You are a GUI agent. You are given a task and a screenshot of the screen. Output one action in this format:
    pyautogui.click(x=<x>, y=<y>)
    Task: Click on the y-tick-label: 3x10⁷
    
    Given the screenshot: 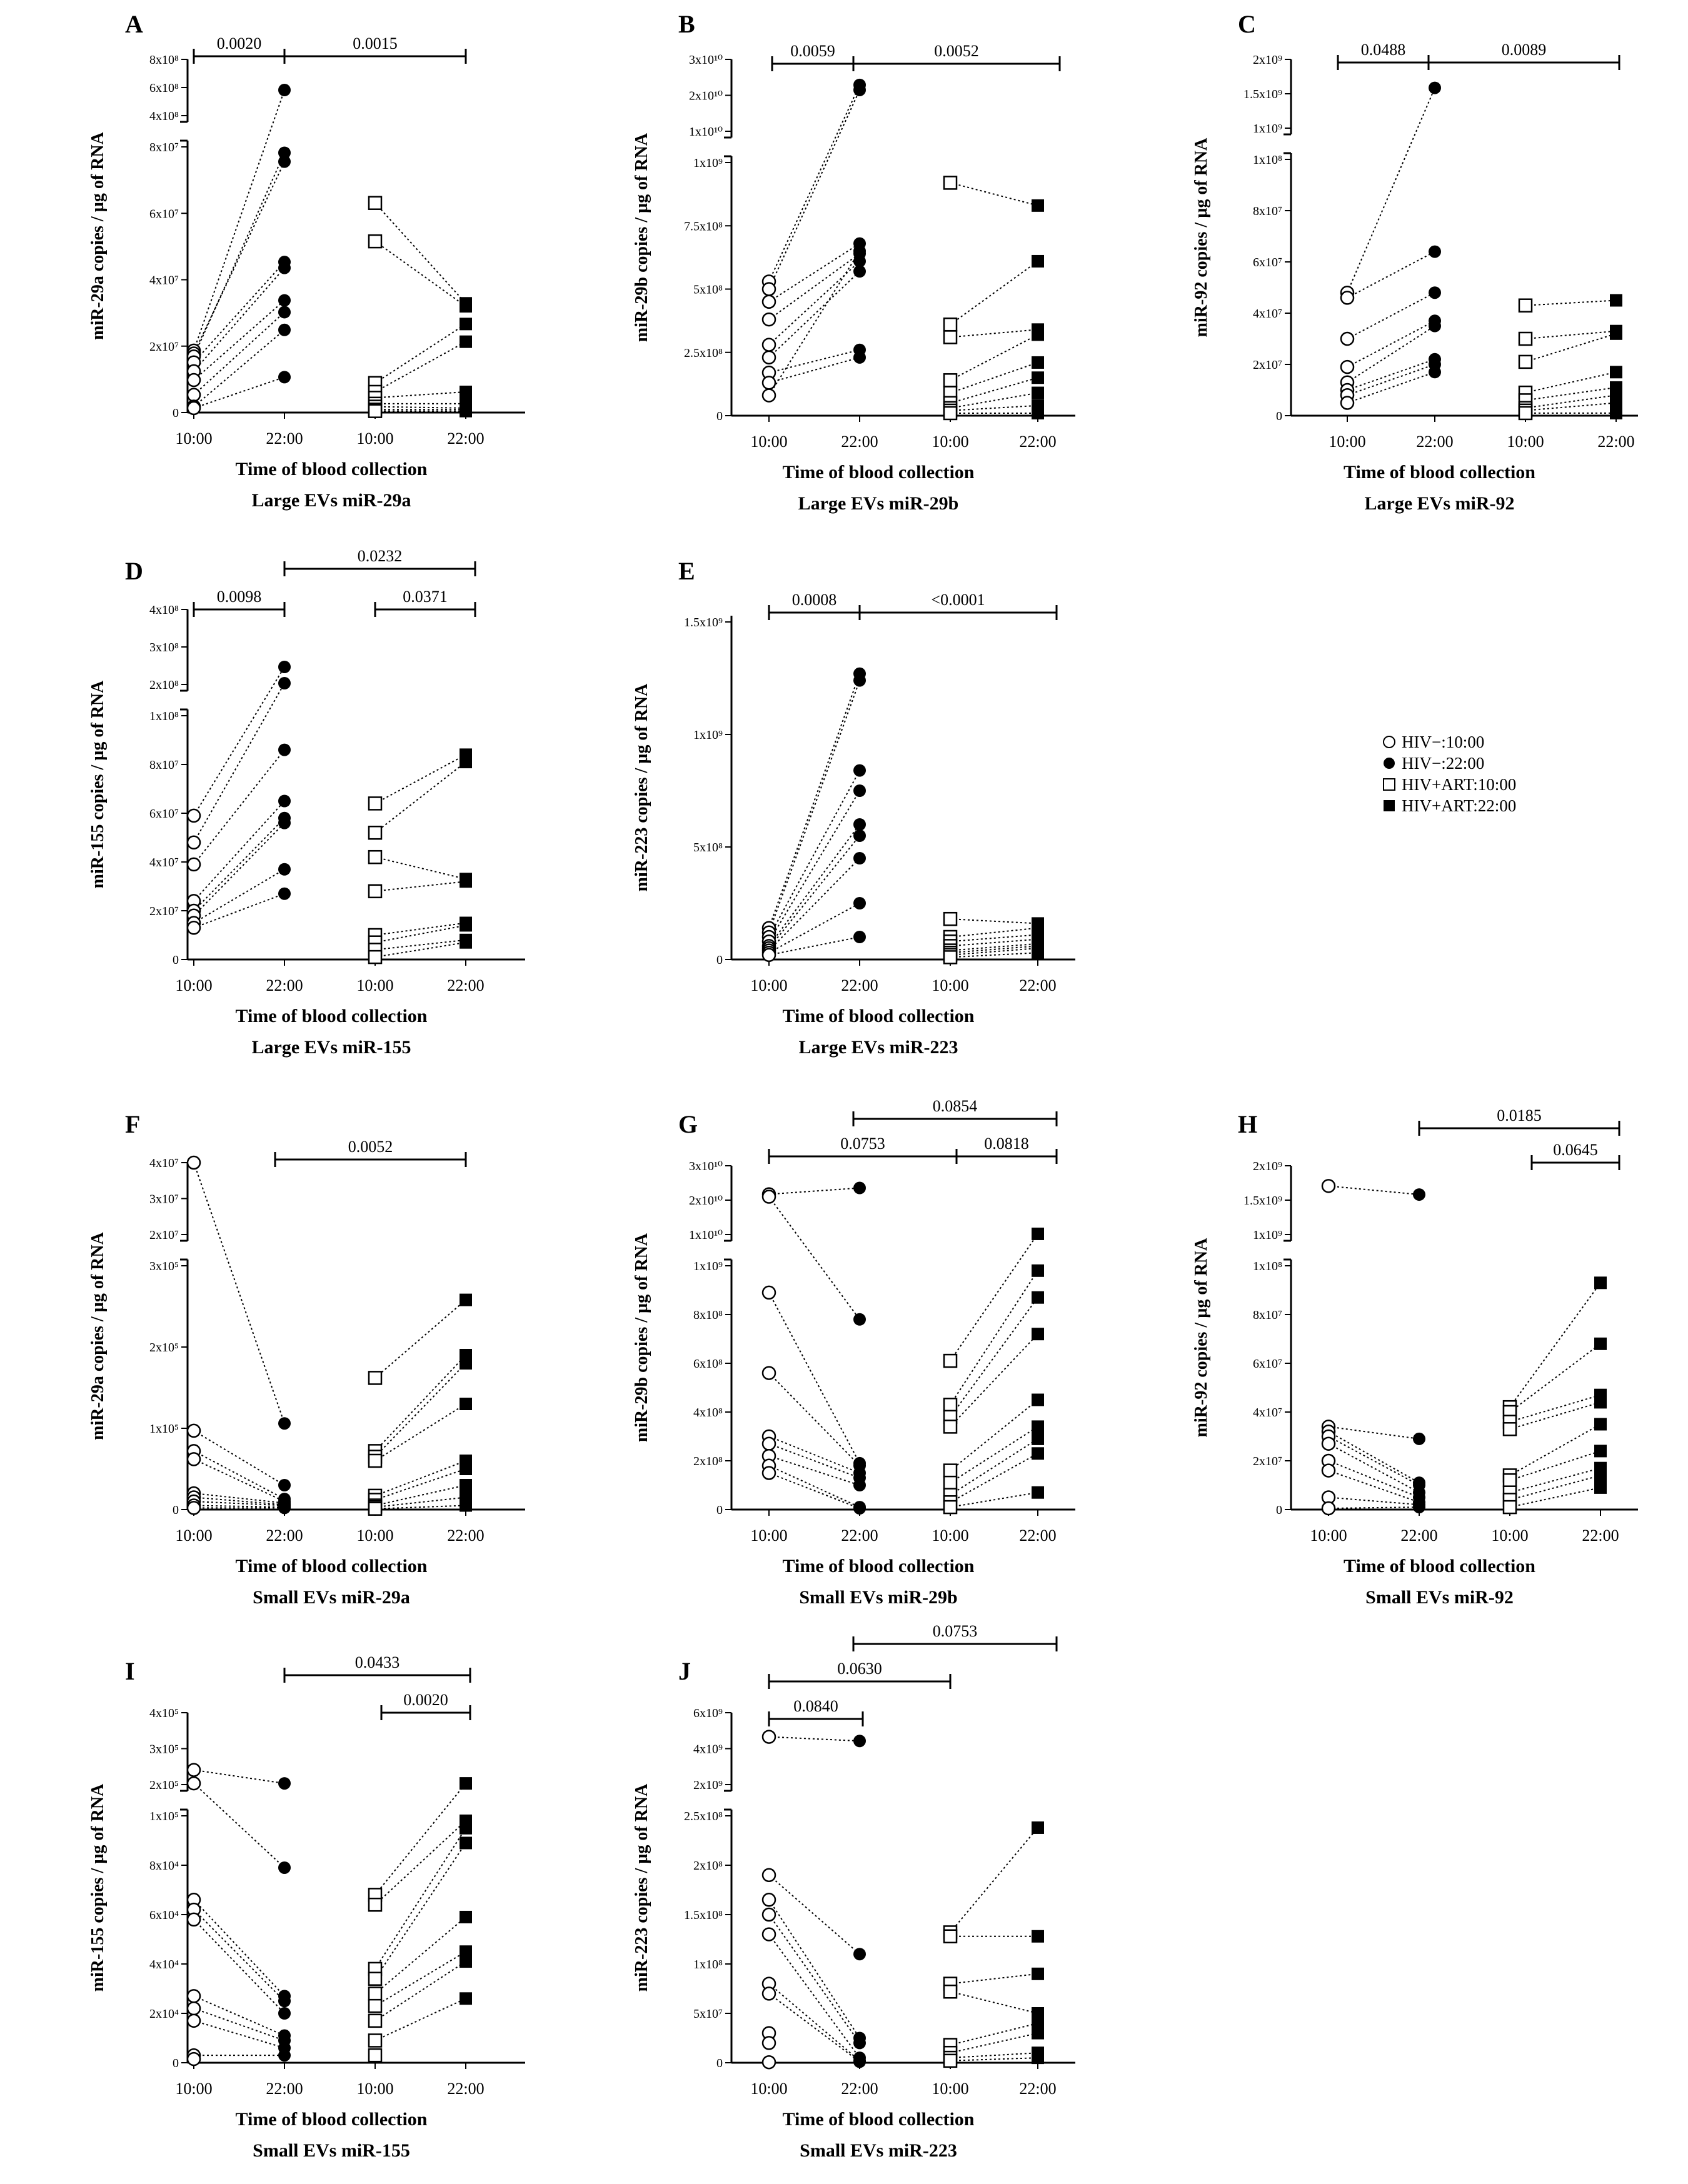 What is the action you would take?
    pyautogui.click(x=164, y=1199)
    